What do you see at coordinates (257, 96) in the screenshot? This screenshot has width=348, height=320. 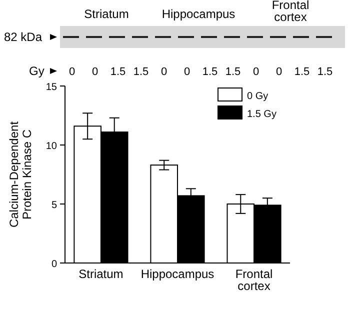 I see `legend-label: 0 Gy` at bounding box center [257, 96].